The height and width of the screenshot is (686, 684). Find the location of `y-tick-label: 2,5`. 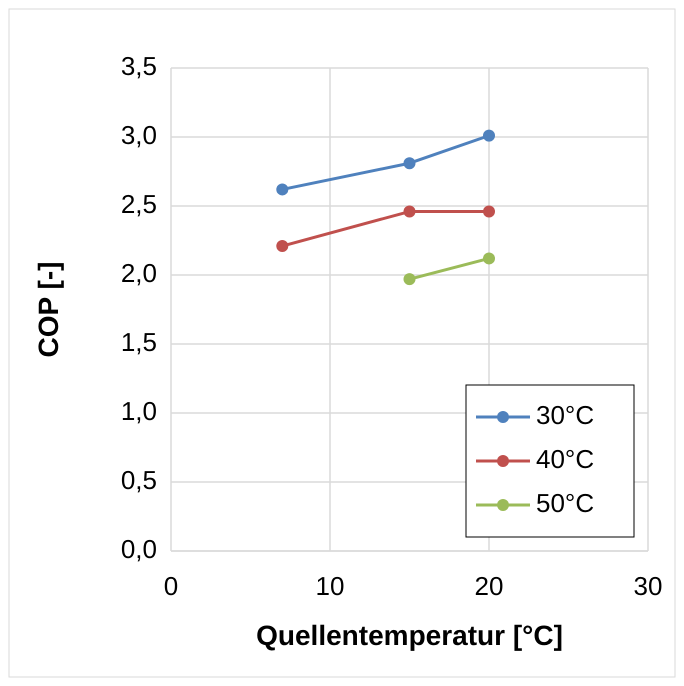

y-tick-label: 2,5 is located at coordinates (138, 203).